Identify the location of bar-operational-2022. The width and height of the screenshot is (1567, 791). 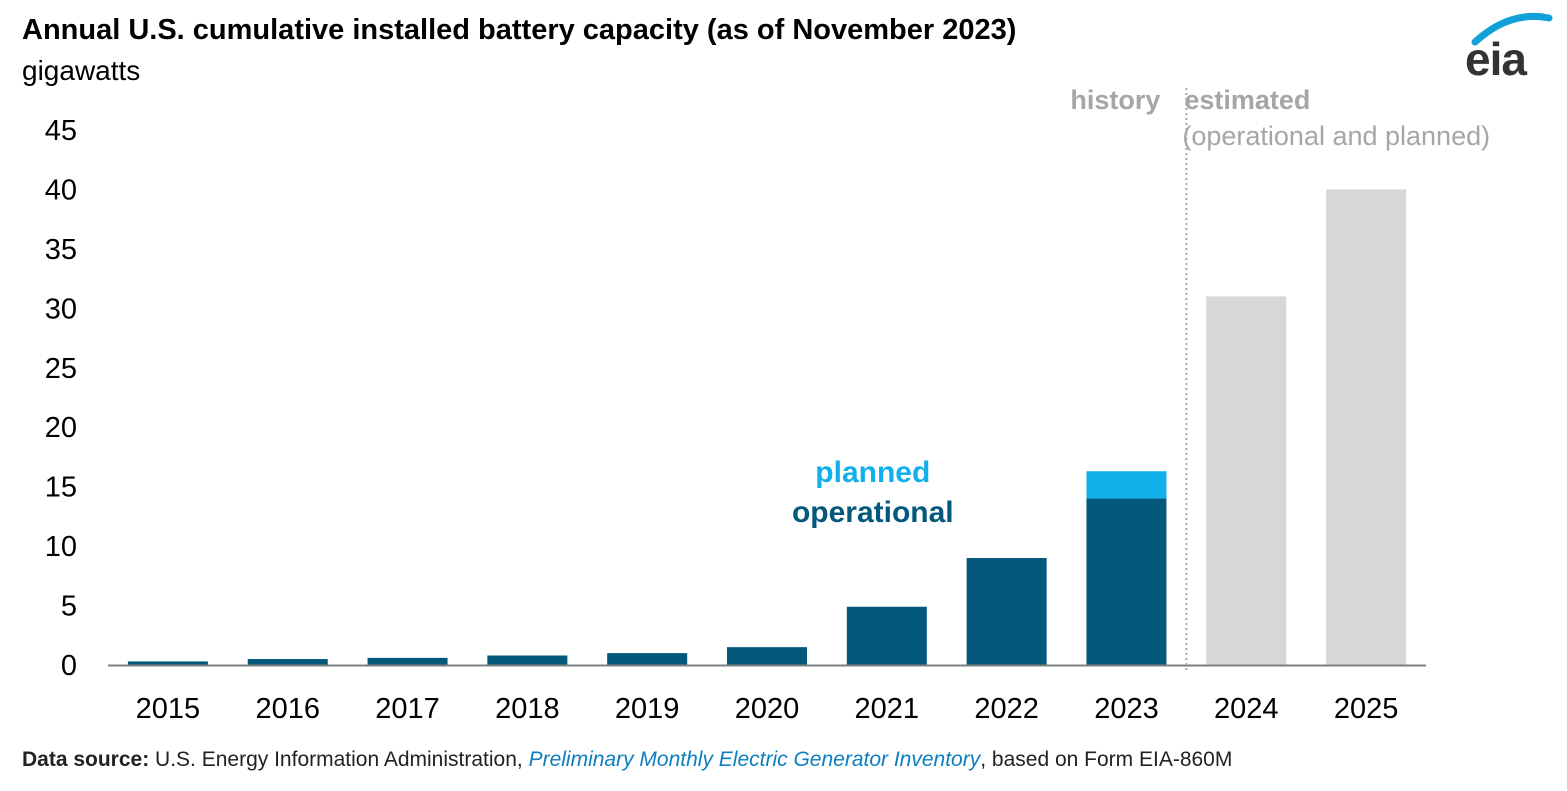
(1006, 611).